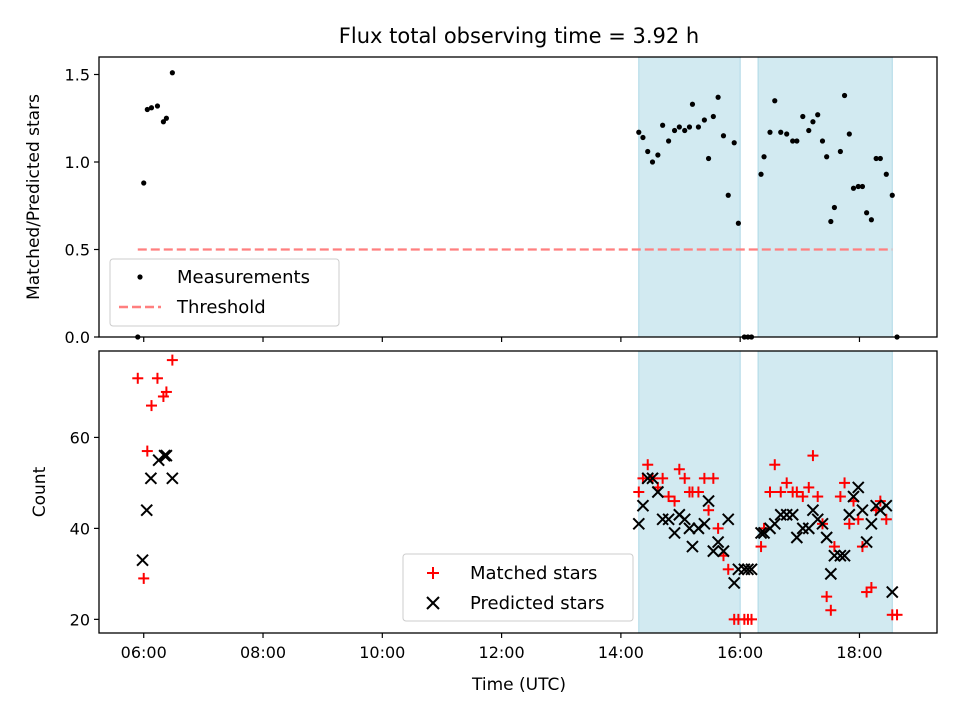 Image resolution: width=960 pixels, height=720 pixels. I want to click on bottom-y-axis-label: Count, so click(40, 491).